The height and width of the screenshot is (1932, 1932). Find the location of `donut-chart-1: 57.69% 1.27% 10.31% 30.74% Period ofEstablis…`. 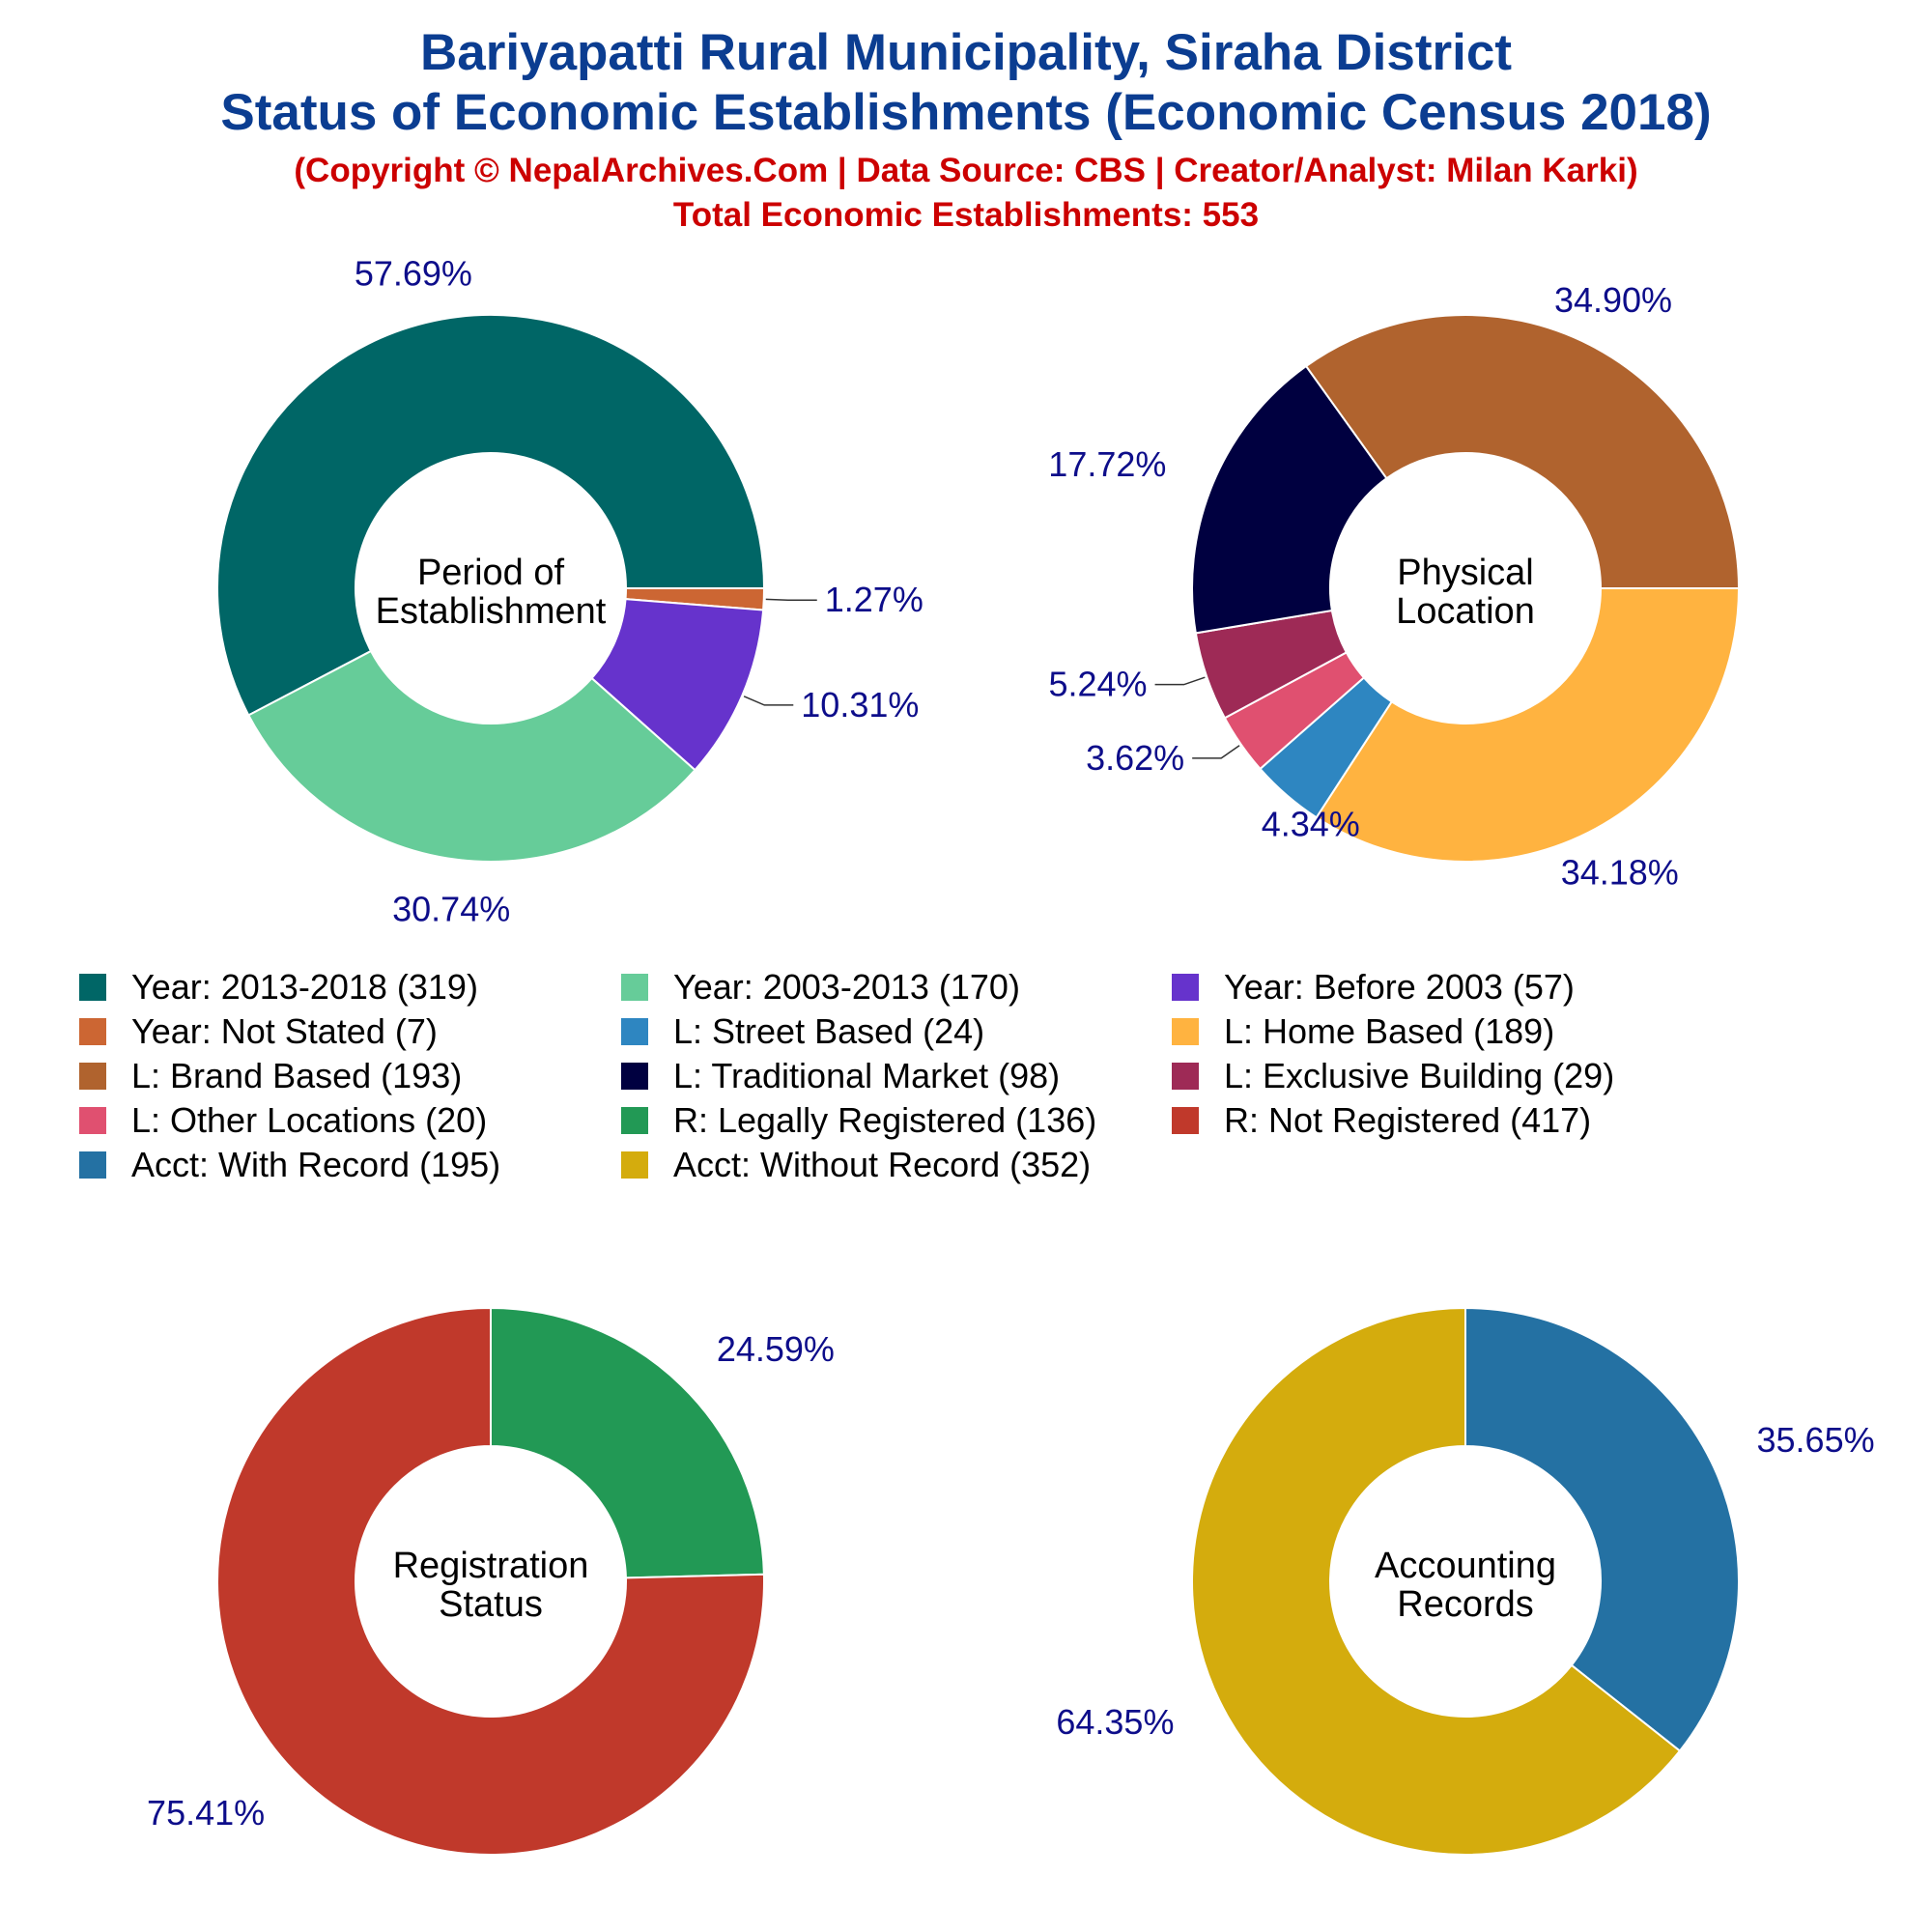

donut-chart-1: 57.69% 1.27% 10.31% 30.74% Period ofEstablis… is located at coordinates (569, 591).